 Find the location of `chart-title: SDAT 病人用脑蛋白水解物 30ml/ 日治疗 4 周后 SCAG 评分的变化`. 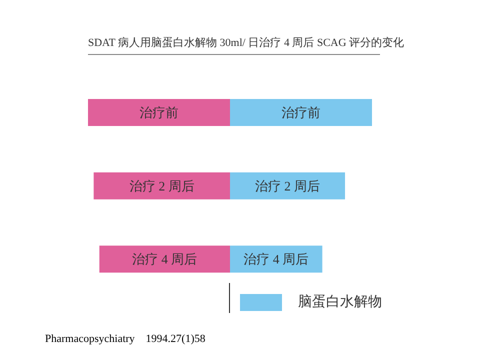

chart-title: SDAT 病人用脑蛋白水解物 30ml/ 日治疗 4 周后 SCAG 评分的变化 is located at coordinates (246, 43).